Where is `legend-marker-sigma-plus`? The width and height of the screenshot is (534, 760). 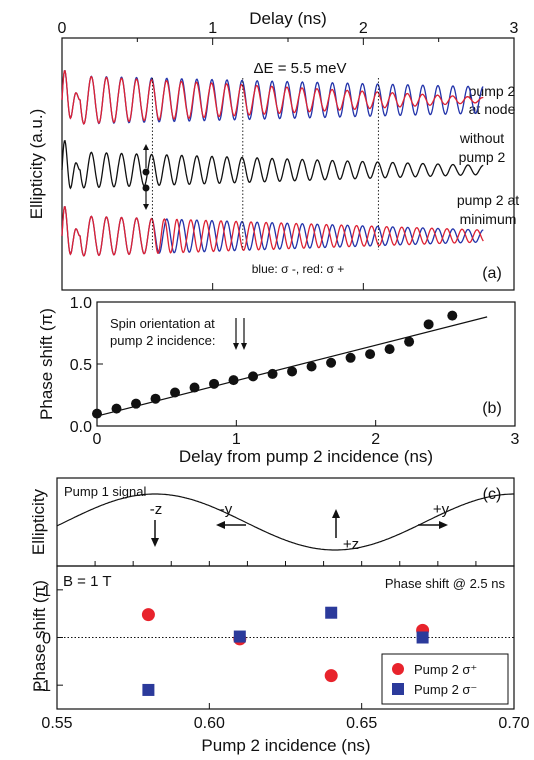 legend-marker-sigma-plus is located at coordinates (398, 669).